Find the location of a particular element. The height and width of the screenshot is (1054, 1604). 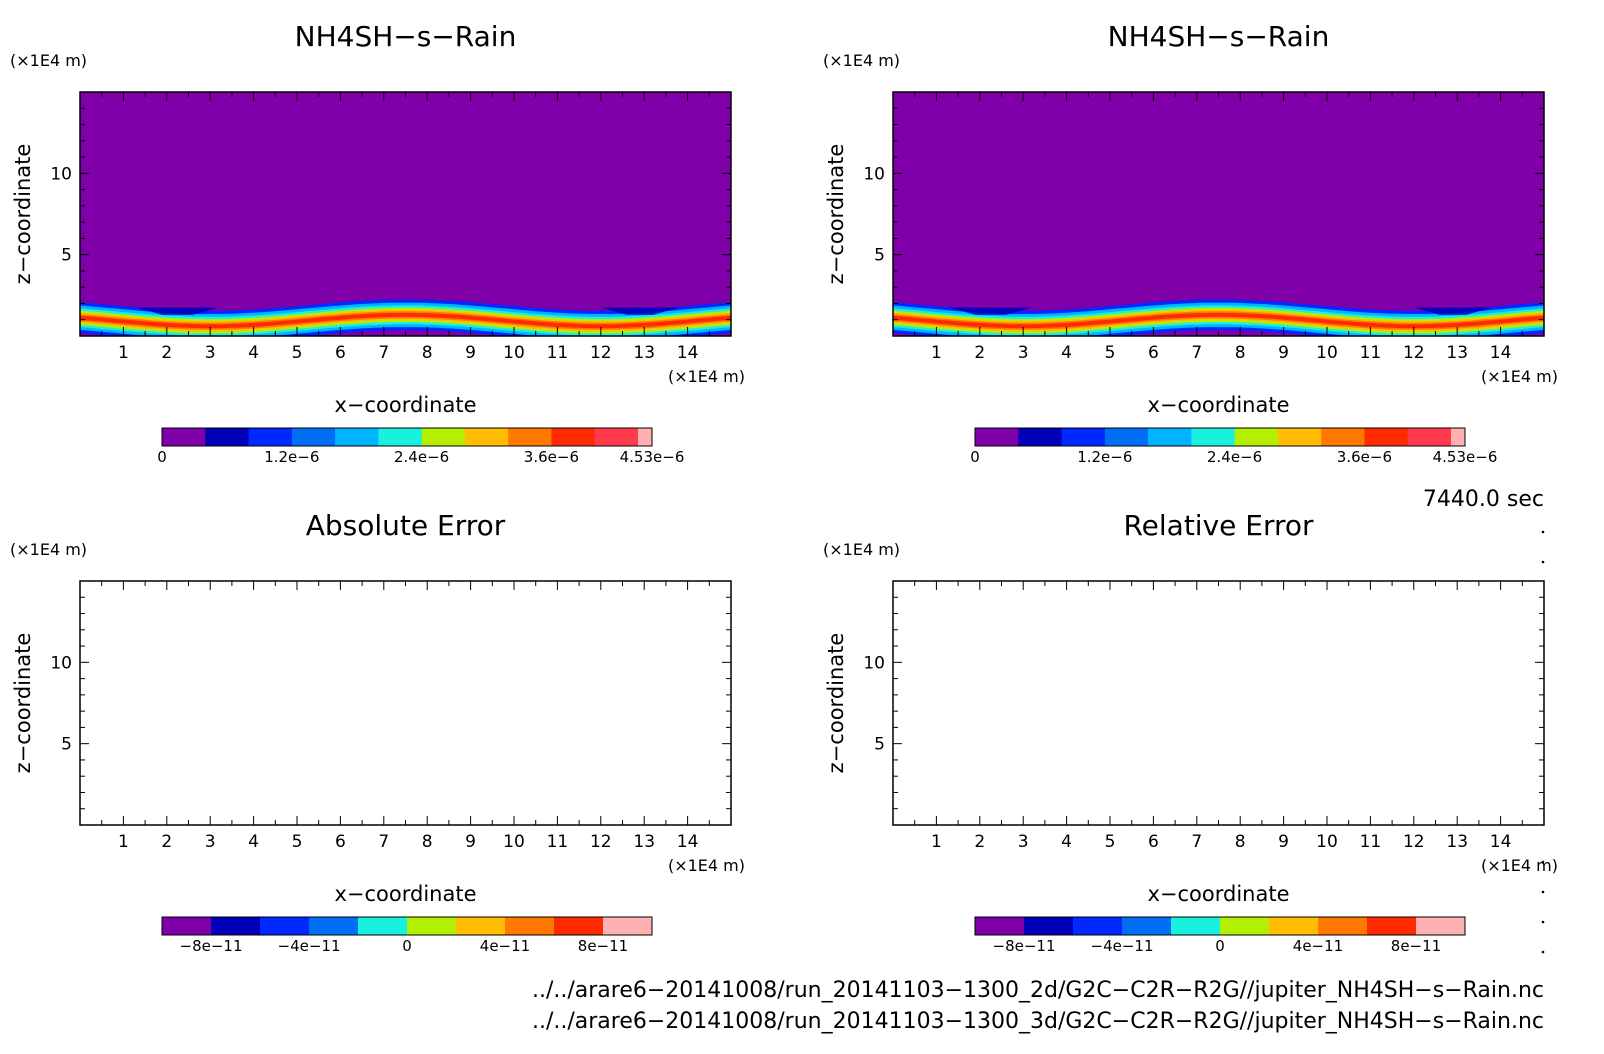

colorbar: 0 1.2e−6 2.4e−6 3.6e−6 4.53e−6 is located at coordinates (420, 446).